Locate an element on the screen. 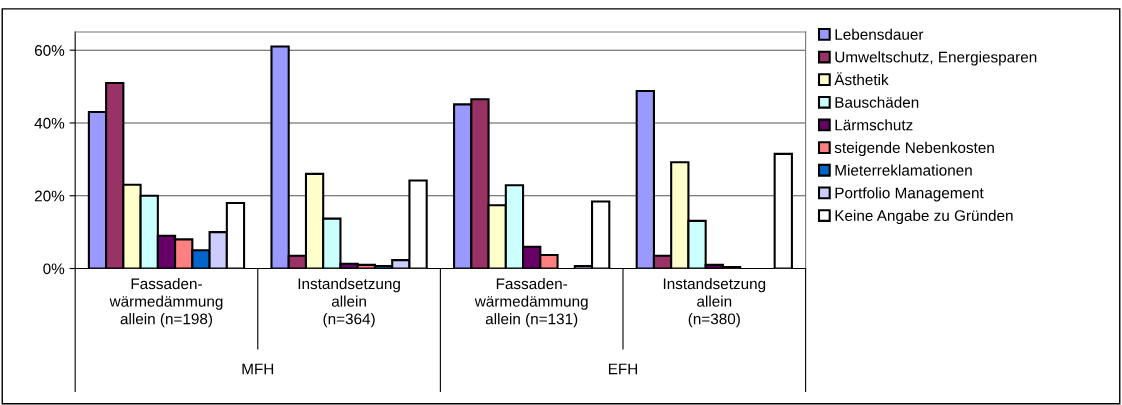  text: MFH is located at coordinates (258, 369).